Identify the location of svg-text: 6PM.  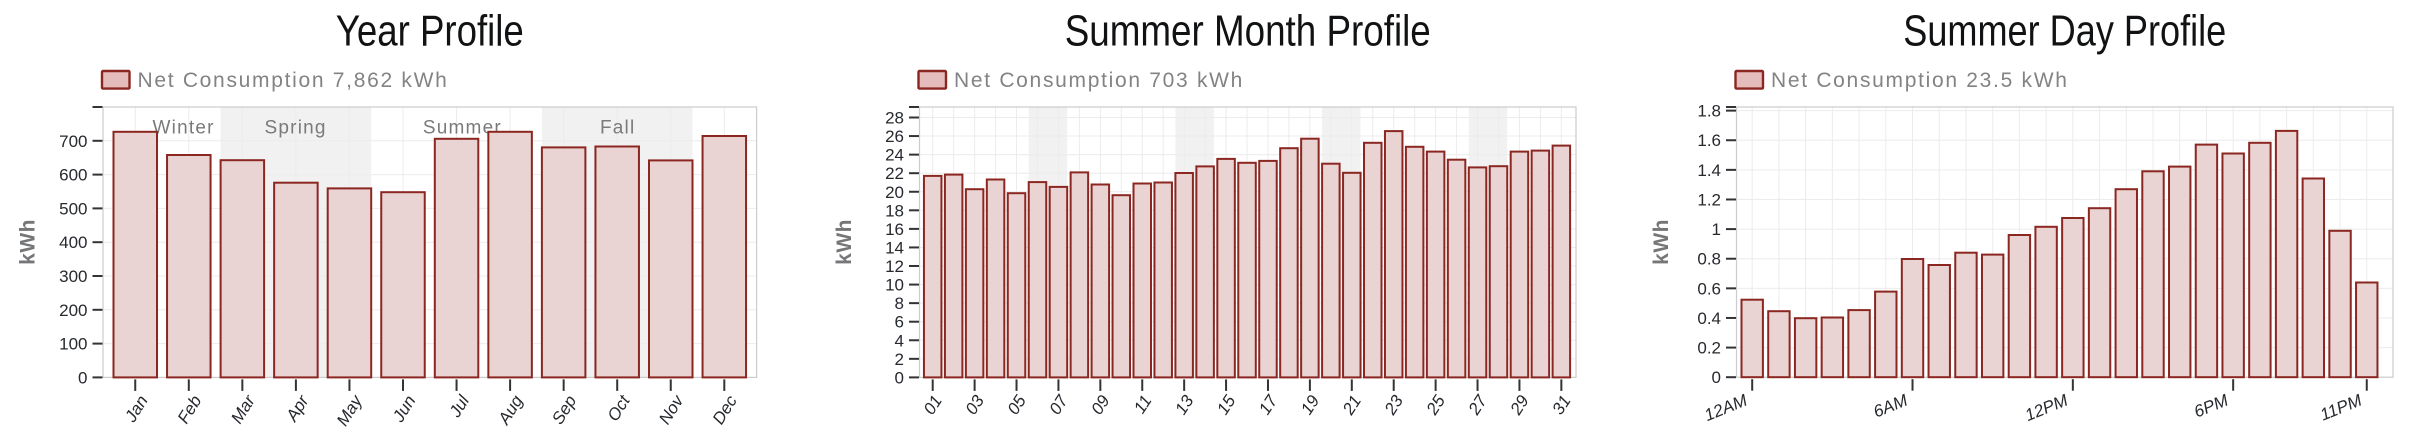
(2211, 405).